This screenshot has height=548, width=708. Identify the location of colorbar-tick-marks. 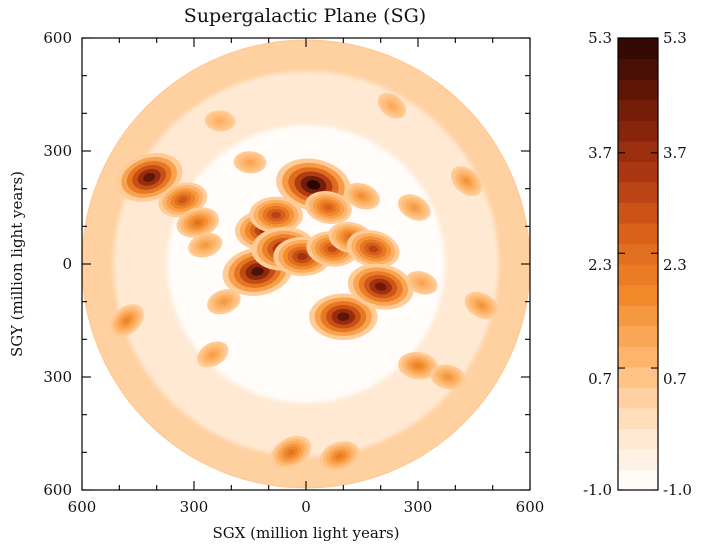
(638, 264).